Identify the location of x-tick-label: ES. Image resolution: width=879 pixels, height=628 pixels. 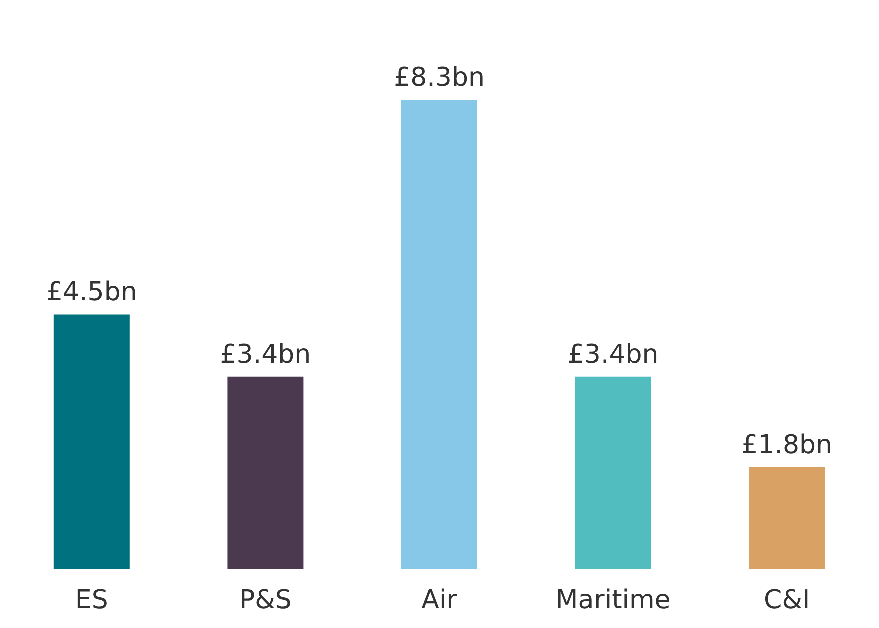
(91, 601).